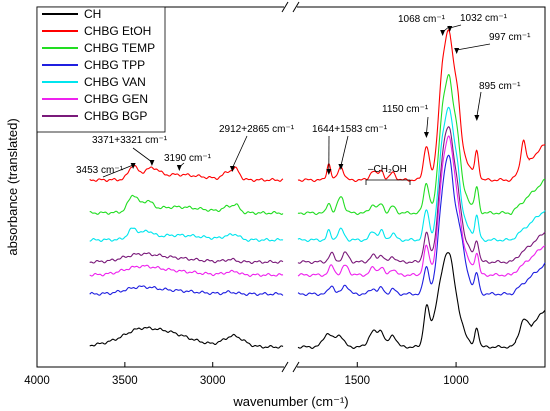 Image resolution: width=550 pixels, height=411 pixels. I want to click on x-tick-label: 1500, so click(357, 381).